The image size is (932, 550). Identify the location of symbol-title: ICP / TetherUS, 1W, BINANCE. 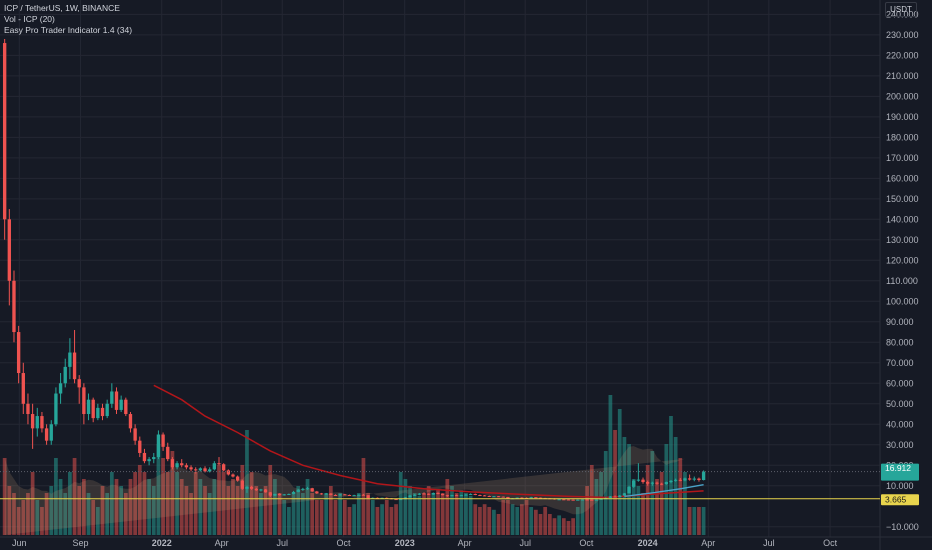
(62, 8).